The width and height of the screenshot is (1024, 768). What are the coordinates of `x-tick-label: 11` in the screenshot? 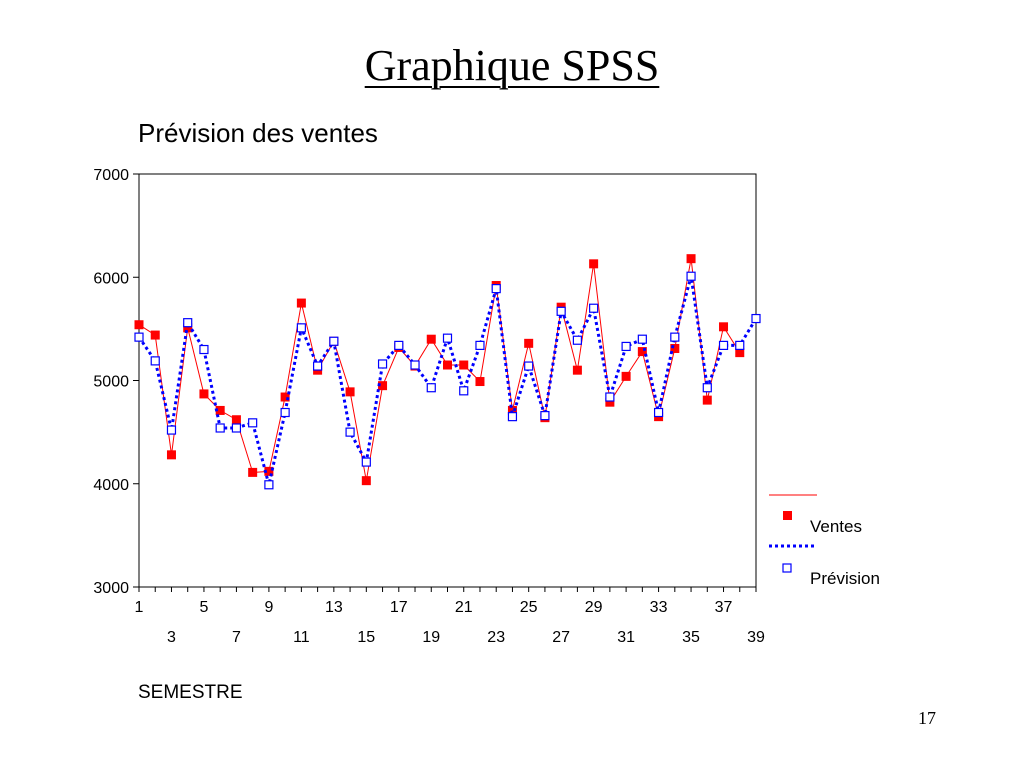 It's located at (301, 637).